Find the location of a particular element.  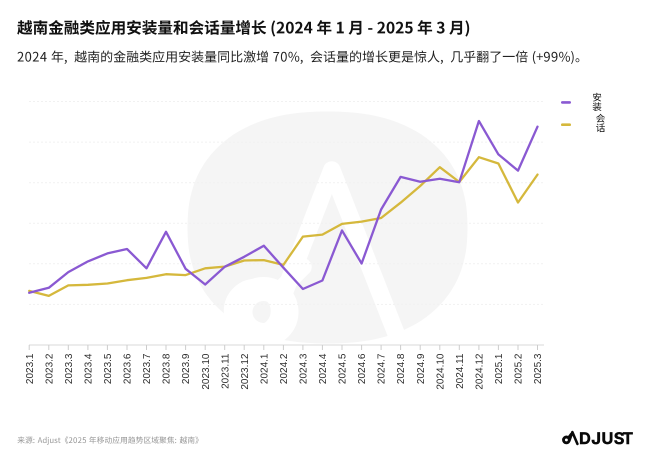

svg-text: 2024.4 is located at coordinates (323, 368).